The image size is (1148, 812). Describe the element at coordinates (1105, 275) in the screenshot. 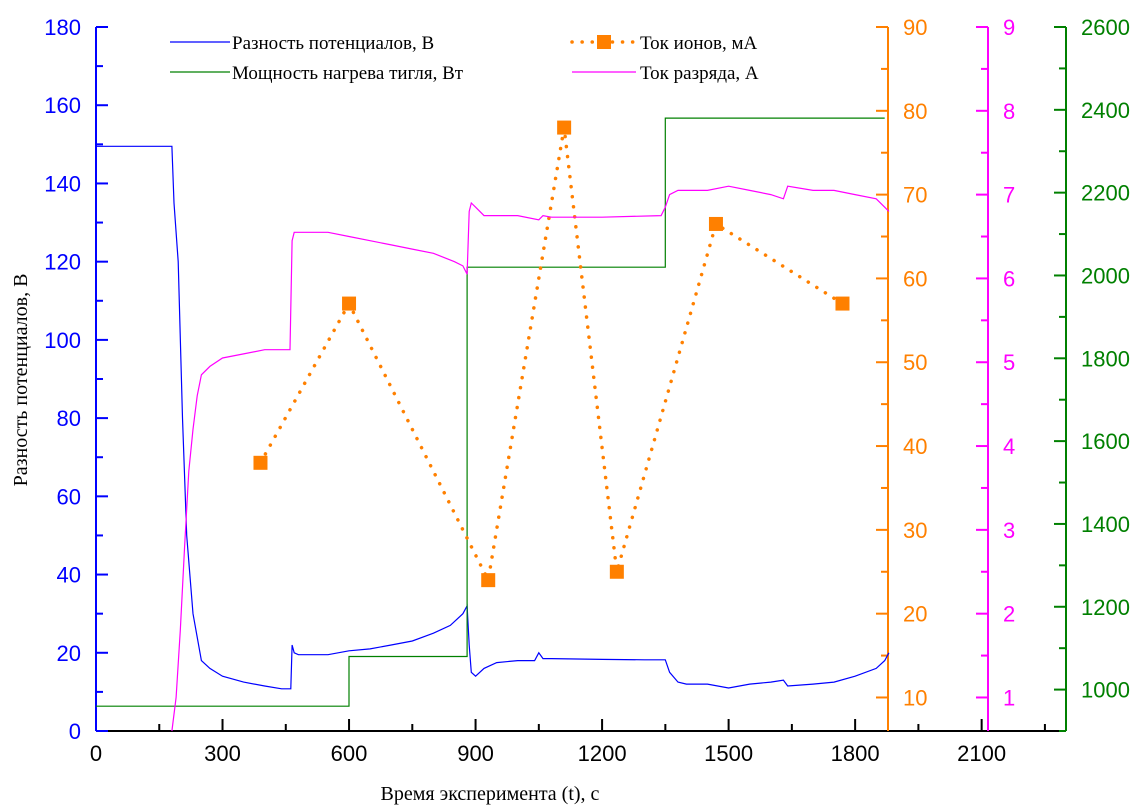

I see `right-green-tick-label: 2000` at that location.